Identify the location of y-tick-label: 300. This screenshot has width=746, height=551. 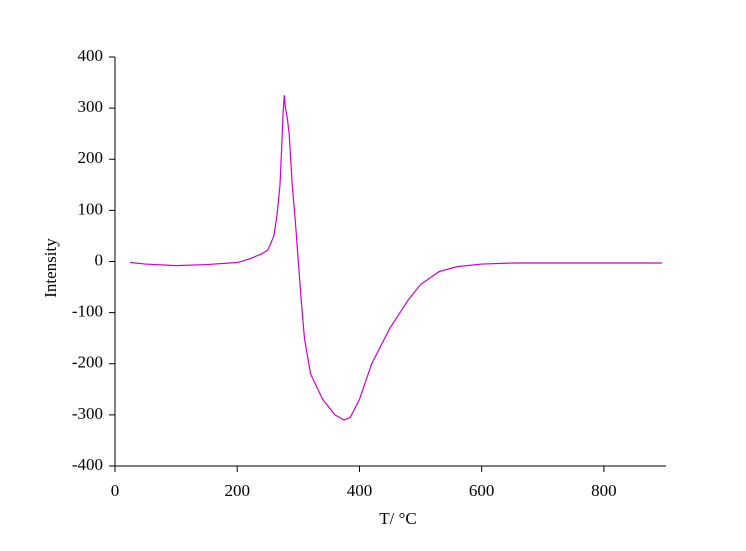
(91, 106).